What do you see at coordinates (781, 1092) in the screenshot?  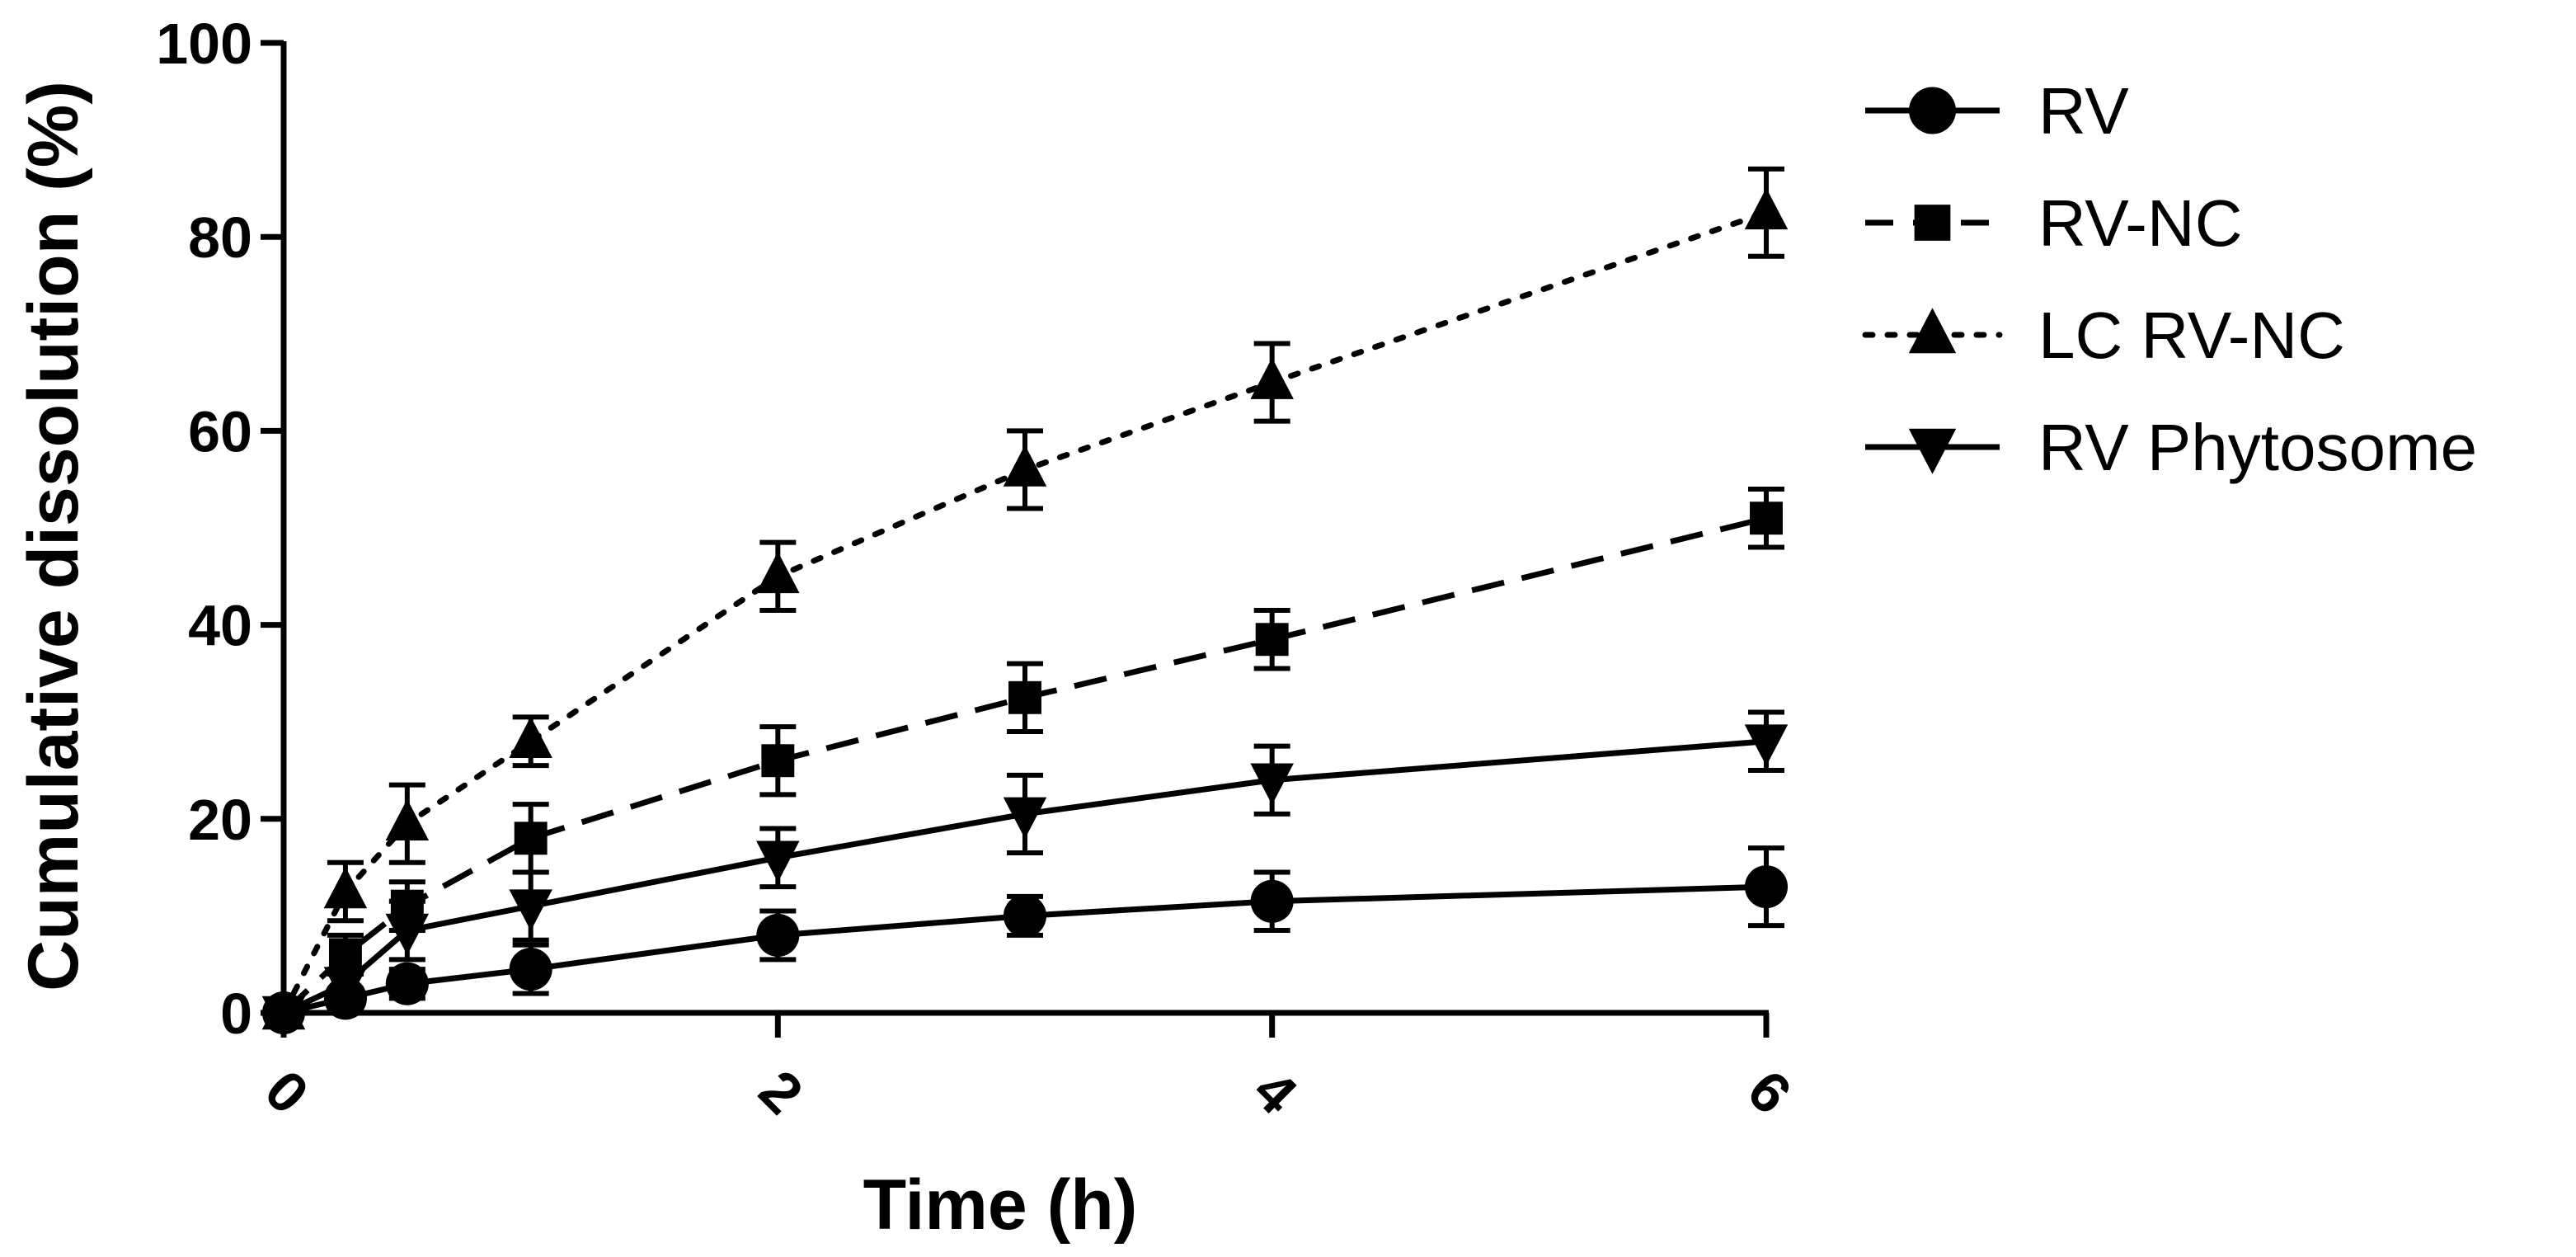 I see `x-tick-label: 2` at bounding box center [781, 1092].